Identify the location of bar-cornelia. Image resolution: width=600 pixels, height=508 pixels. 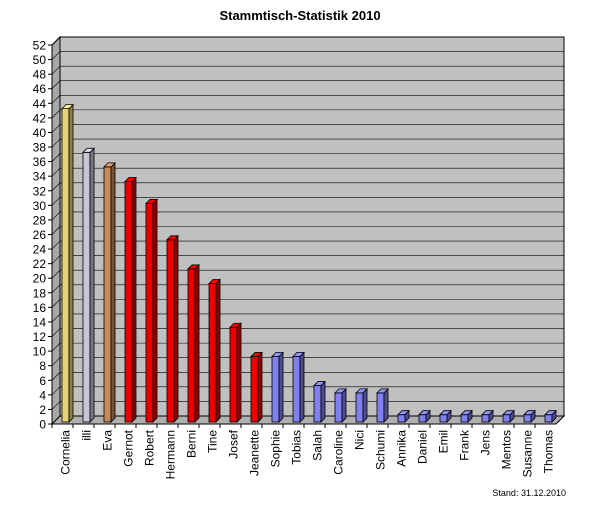
(67, 263).